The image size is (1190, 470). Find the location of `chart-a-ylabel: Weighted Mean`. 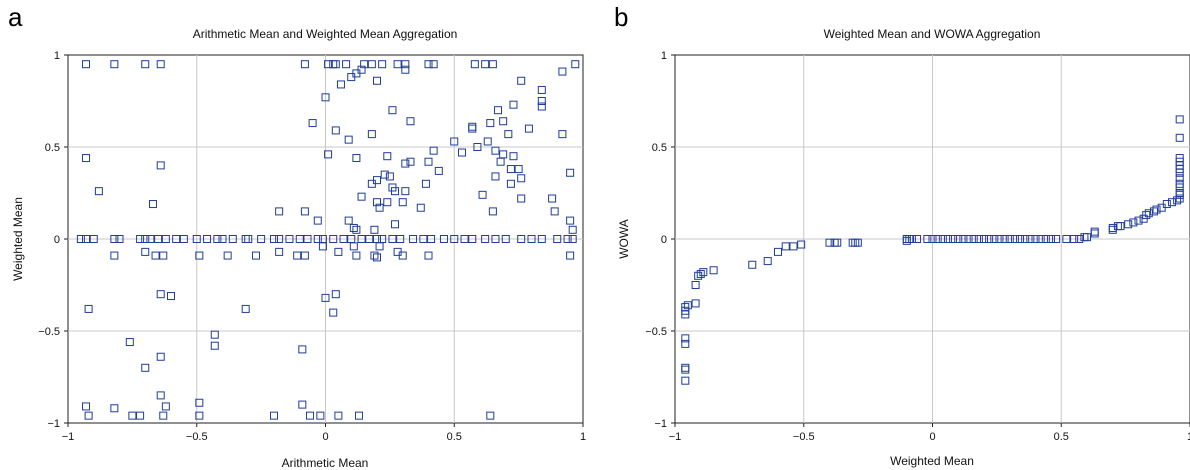

chart-a-ylabel: Weighted Mean is located at coordinates (18, 239).